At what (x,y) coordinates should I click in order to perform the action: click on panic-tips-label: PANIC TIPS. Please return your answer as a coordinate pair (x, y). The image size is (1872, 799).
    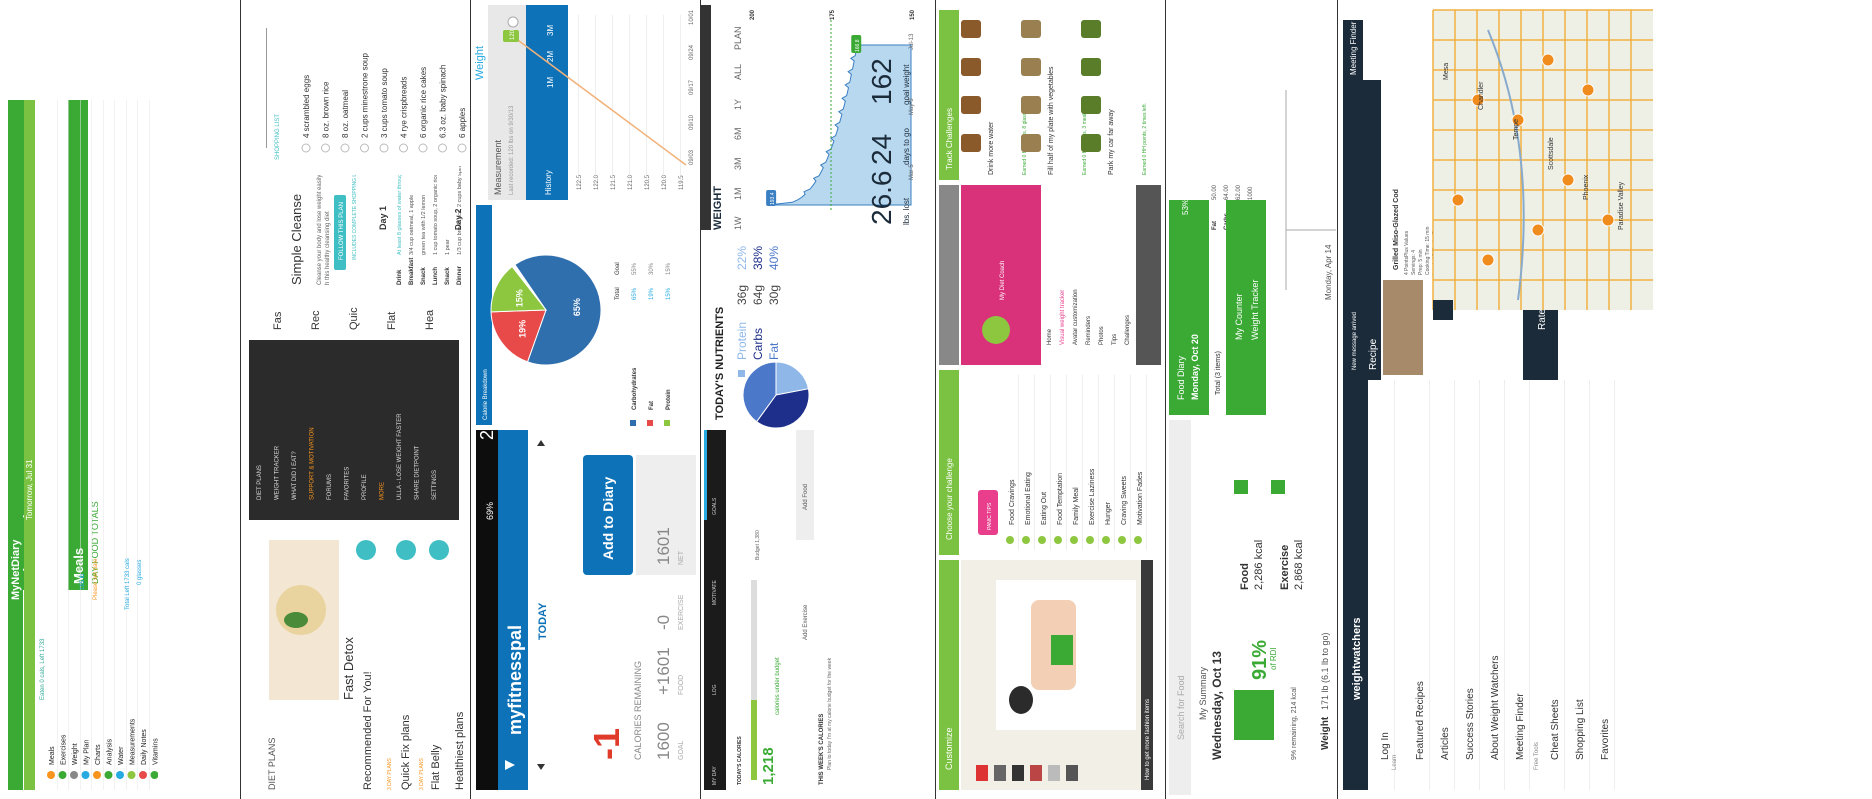
    Looking at the image, I should click on (990, 516).